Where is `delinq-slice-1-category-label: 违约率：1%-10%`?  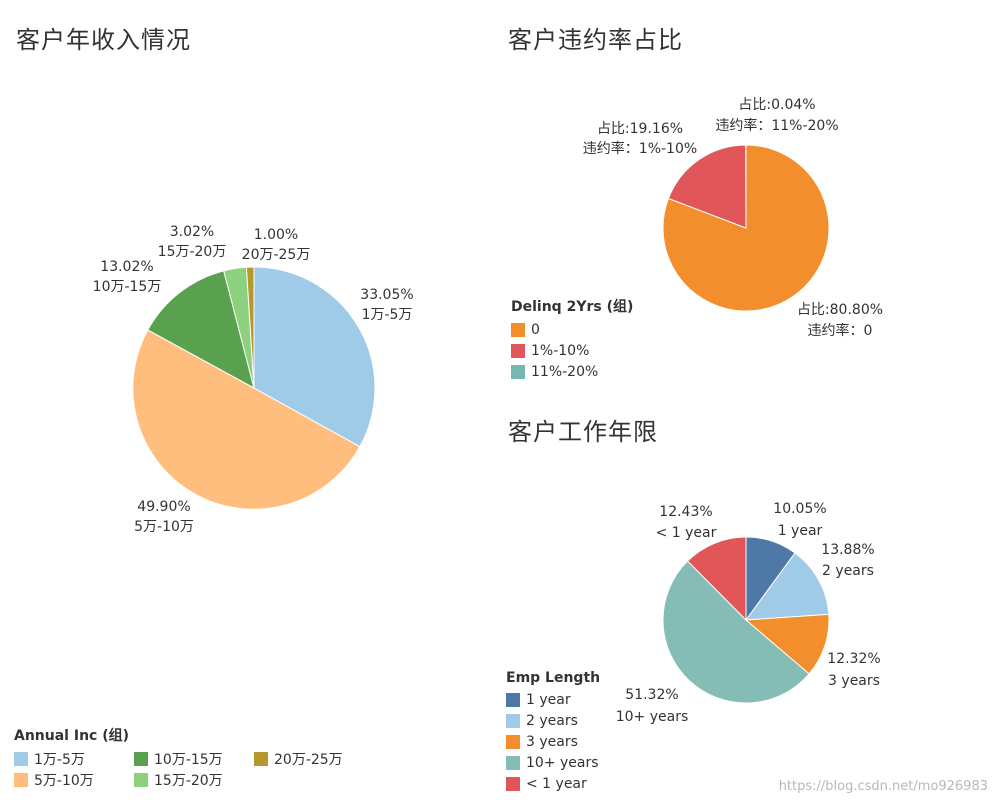
delinq-slice-1-category-label: 违约率：1%-10% is located at coordinates (640, 148).